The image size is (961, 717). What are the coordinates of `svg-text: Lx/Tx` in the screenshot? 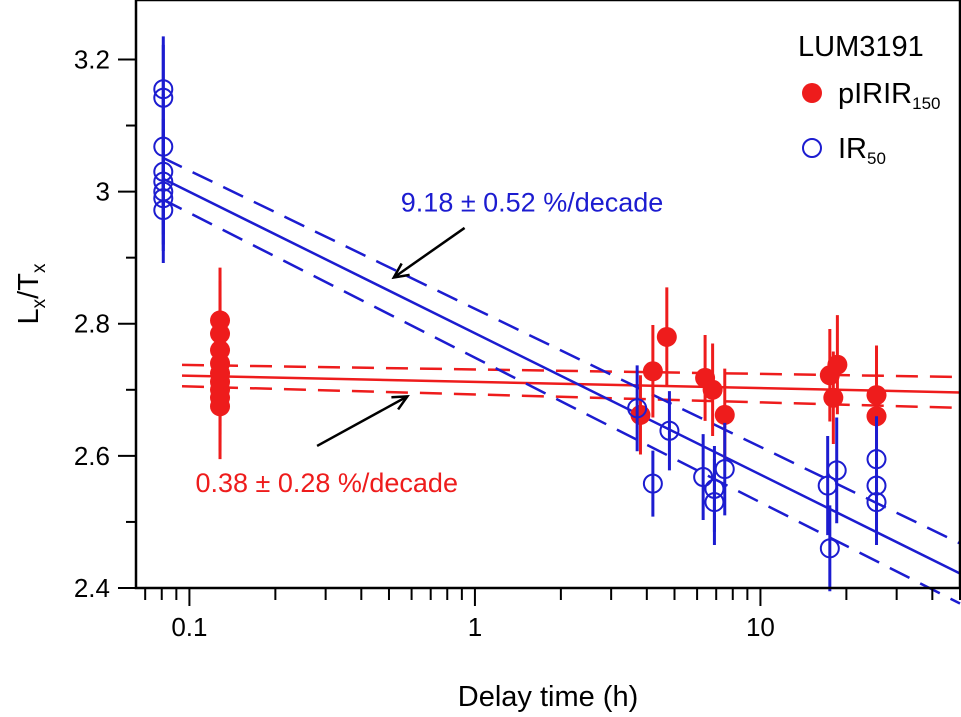 It's located at (31, 293).